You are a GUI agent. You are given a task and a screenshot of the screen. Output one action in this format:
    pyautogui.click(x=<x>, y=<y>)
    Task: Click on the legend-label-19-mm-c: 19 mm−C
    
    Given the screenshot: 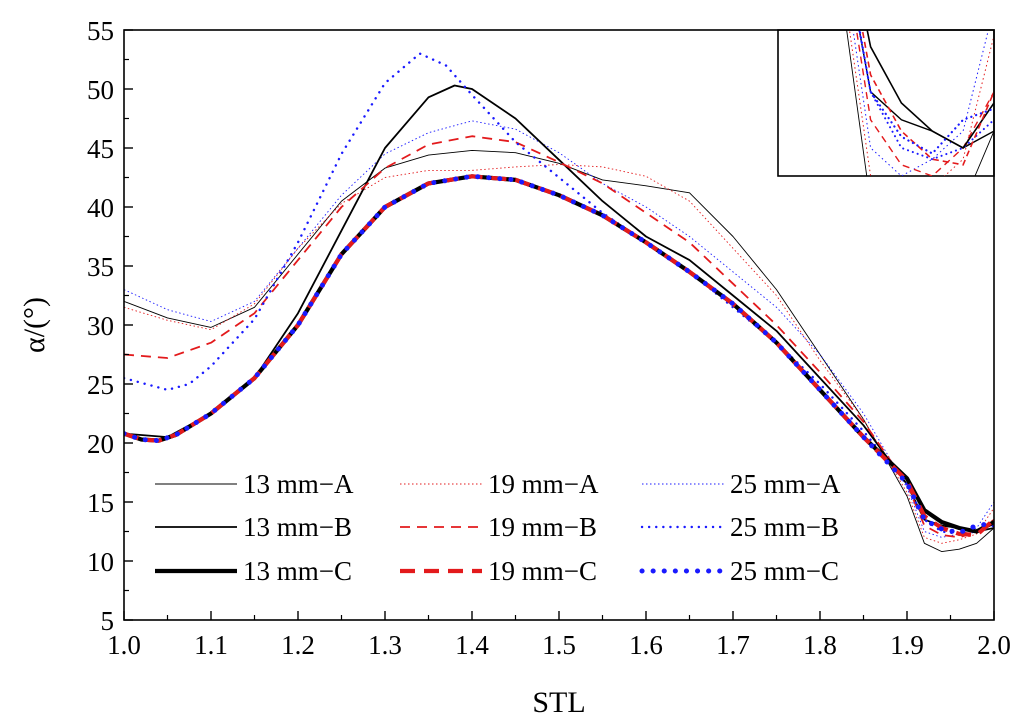 What is the action you would take?
    pyautogui.click(x=542, y=571)
    